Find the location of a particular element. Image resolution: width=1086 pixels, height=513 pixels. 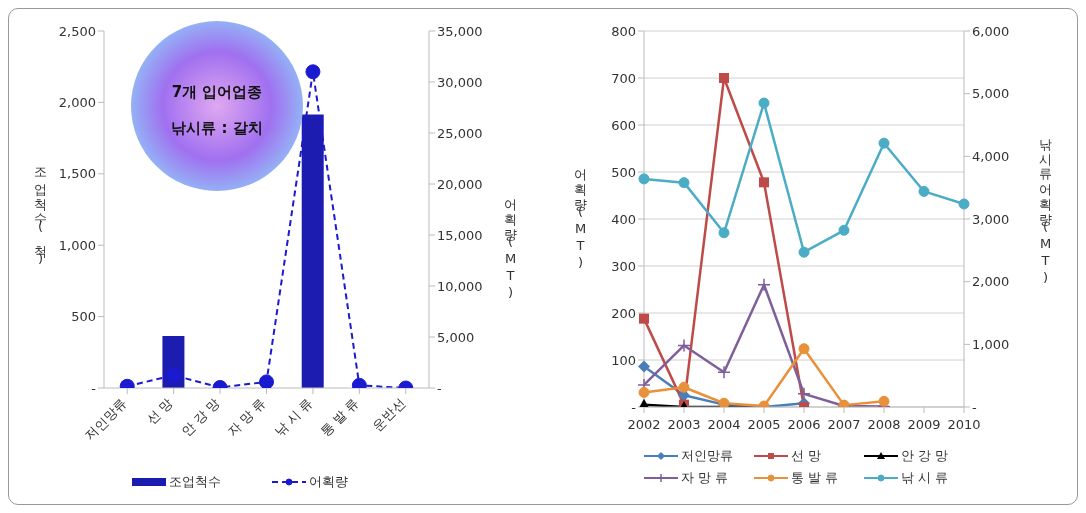

y2-tick-label: 1,000 is located at coordinates (991, 344).